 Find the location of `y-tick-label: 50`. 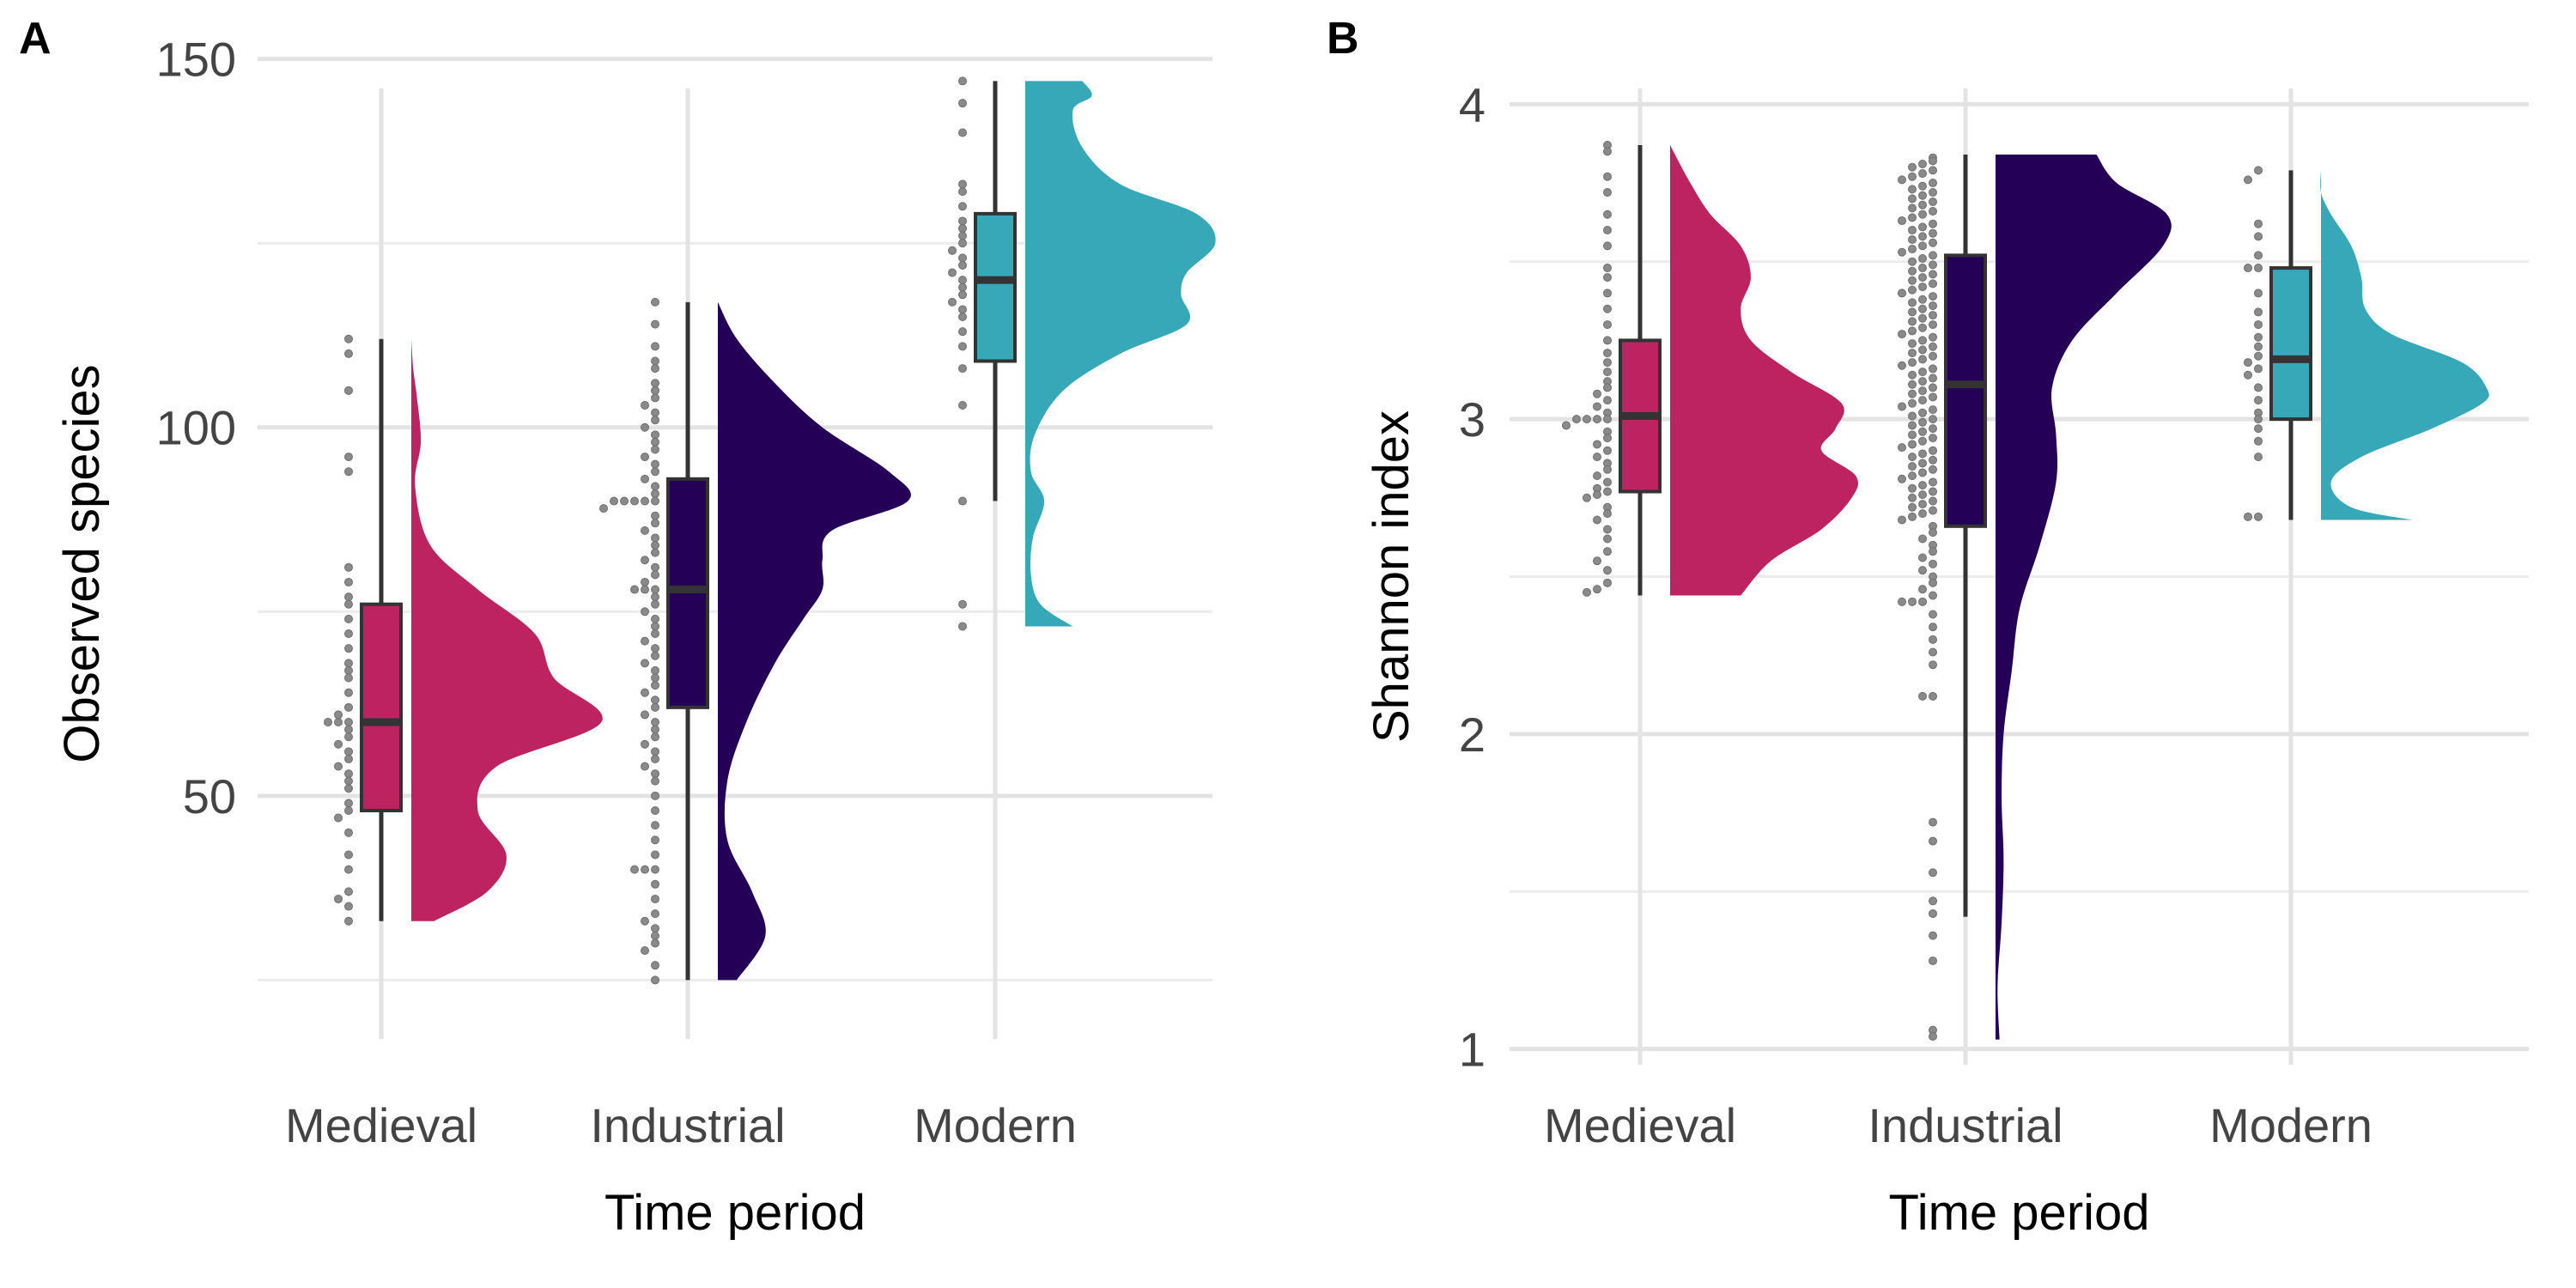

y-tick-label: 50 is located at coordinates (209, 796).